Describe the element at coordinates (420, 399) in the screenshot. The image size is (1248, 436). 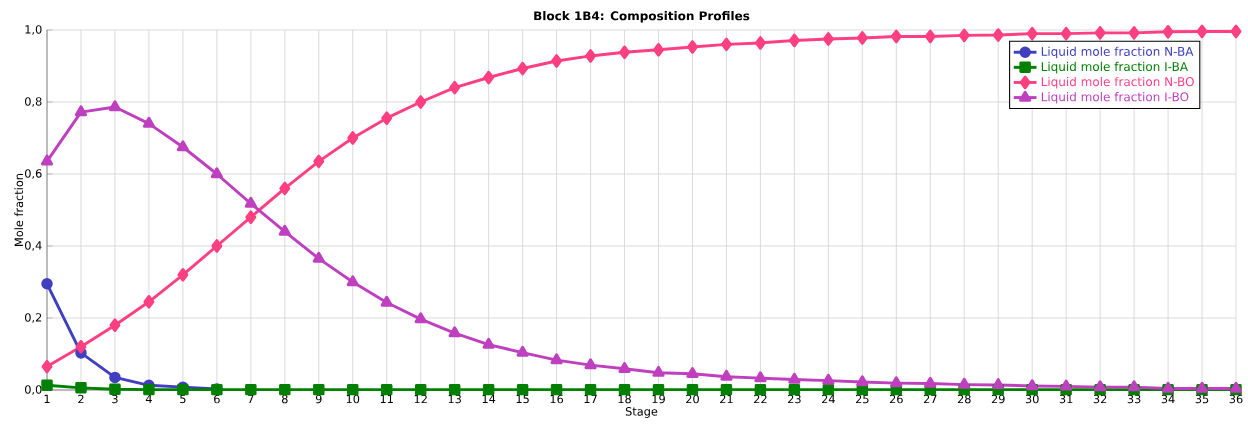
I see `x-tick-label: 12` at that location.